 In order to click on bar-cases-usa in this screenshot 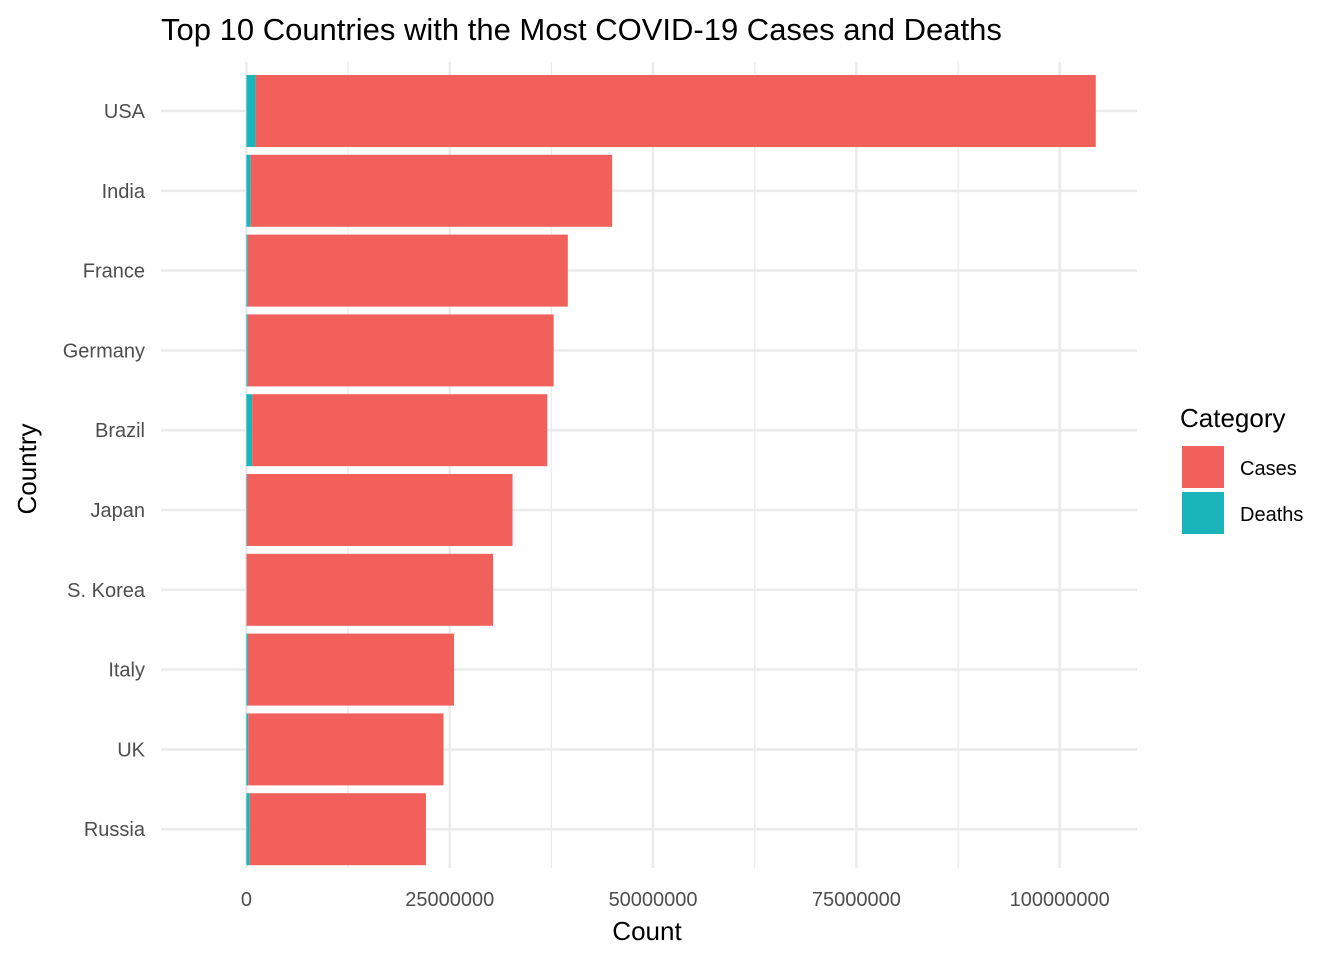, I will do `click(675, 111)`.